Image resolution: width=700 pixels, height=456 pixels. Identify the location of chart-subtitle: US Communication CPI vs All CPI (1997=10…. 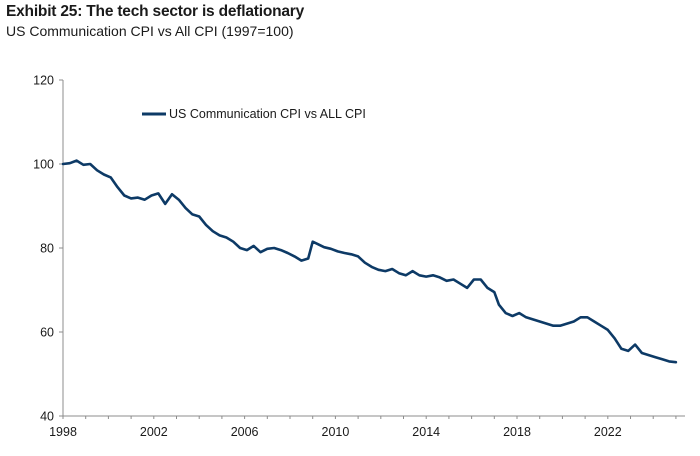
(150, 31).